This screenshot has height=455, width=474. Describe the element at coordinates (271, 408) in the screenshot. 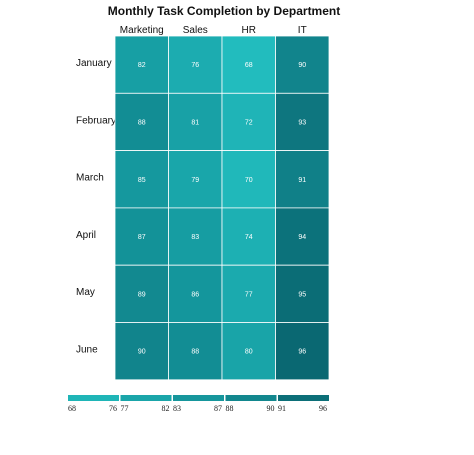

I see `legend-max-label: 90` at that location.